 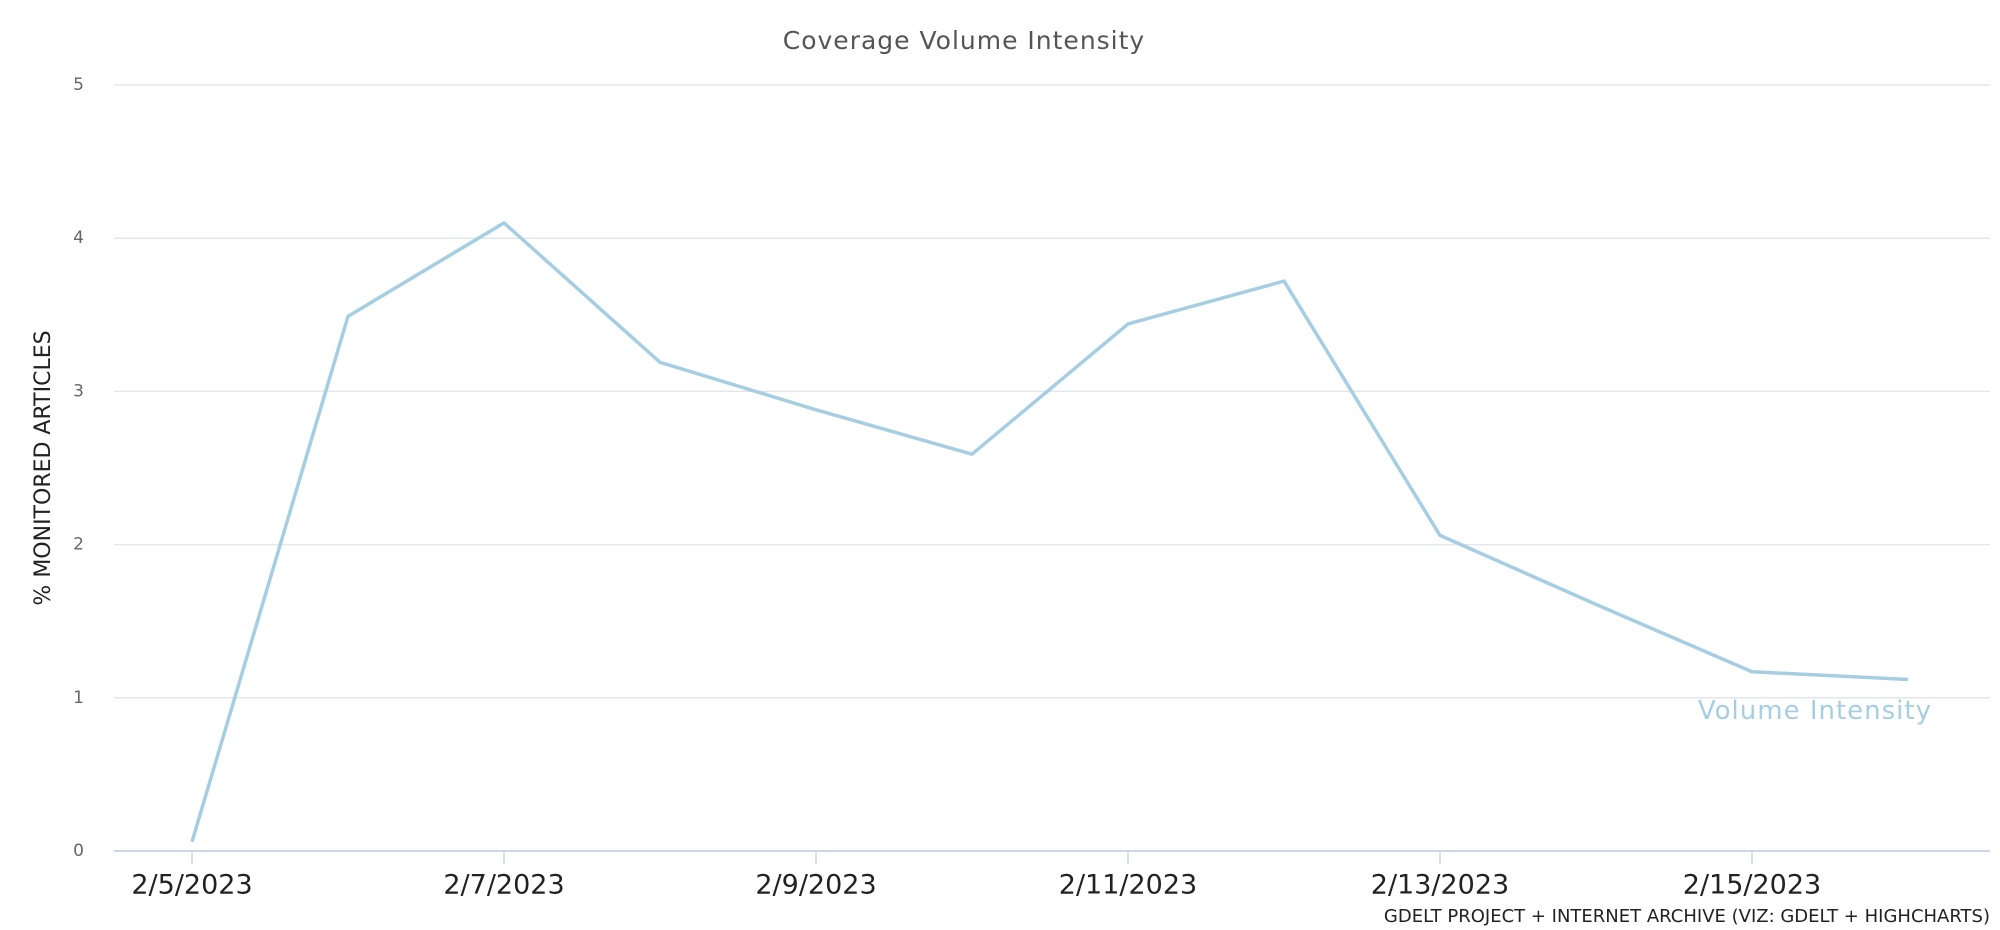 I want to click on series-label: Volume Intensity, so click(x=1815, y=711).